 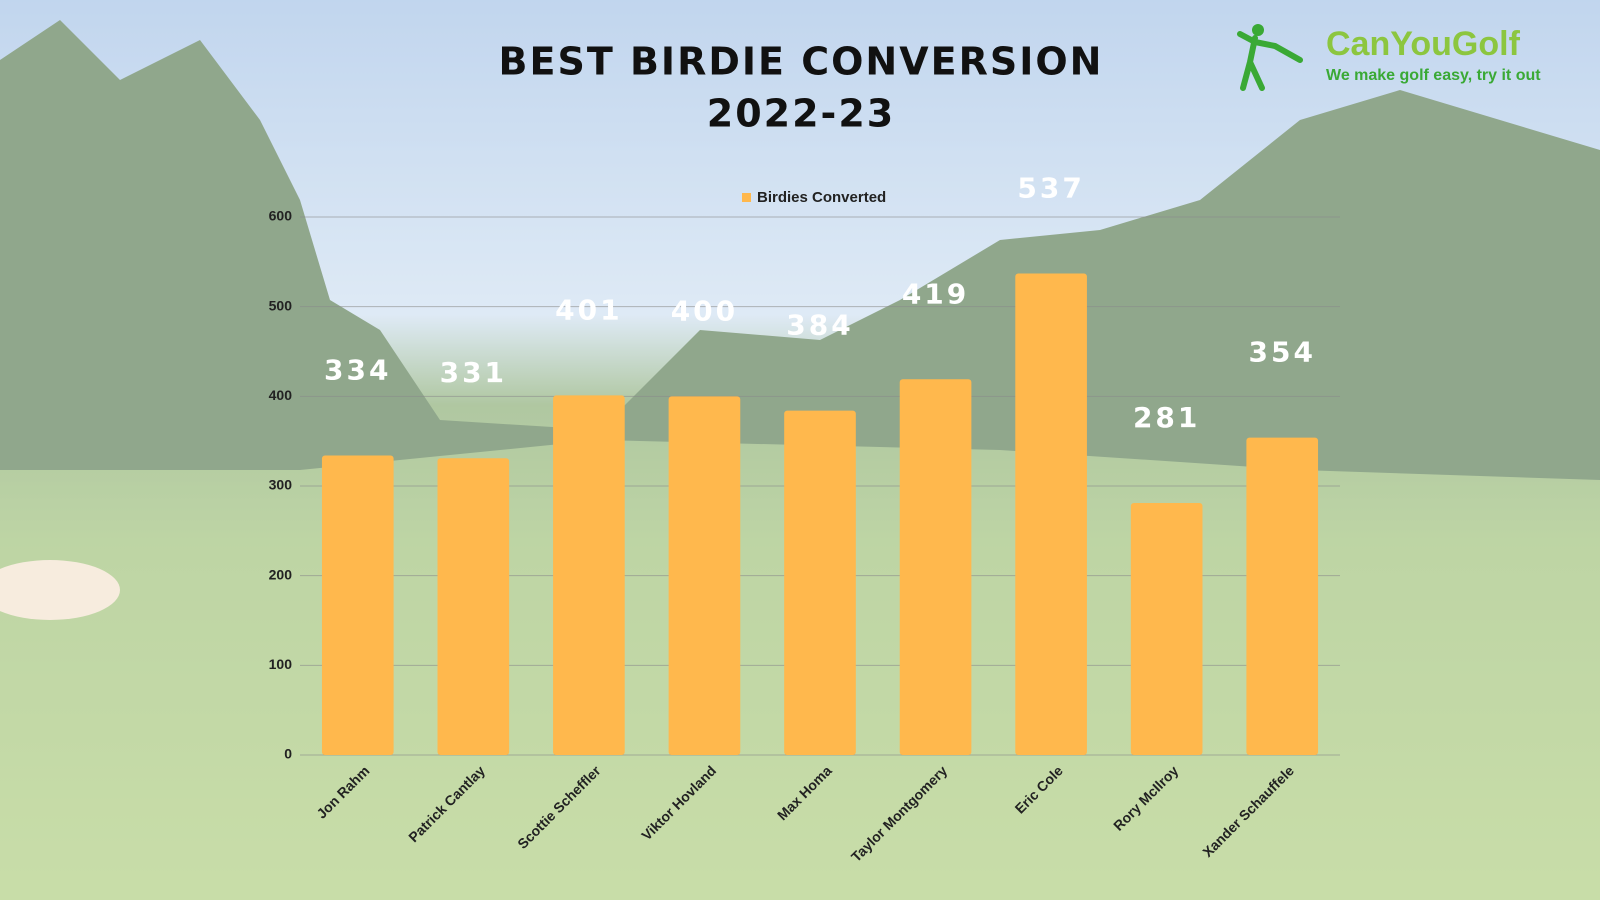 I want to click on value-label: 537, so click(x=1050, y=187).